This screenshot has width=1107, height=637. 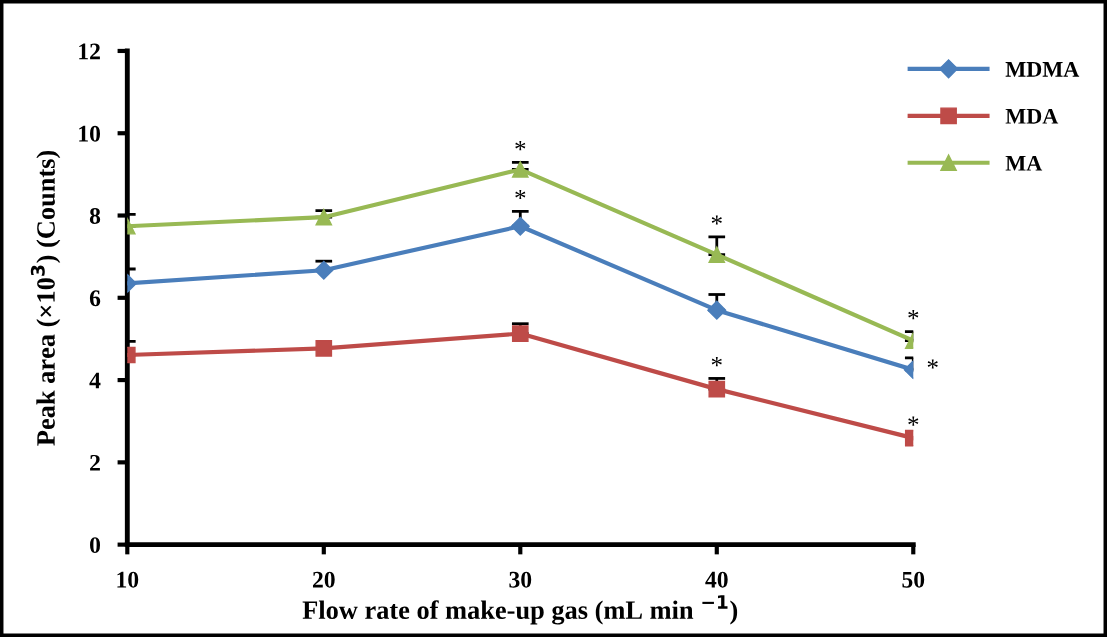 What do you see at coordinates (520, 579) in the screenshot?
I see `x-tick-label: 30` at bounding box center [520, 579].